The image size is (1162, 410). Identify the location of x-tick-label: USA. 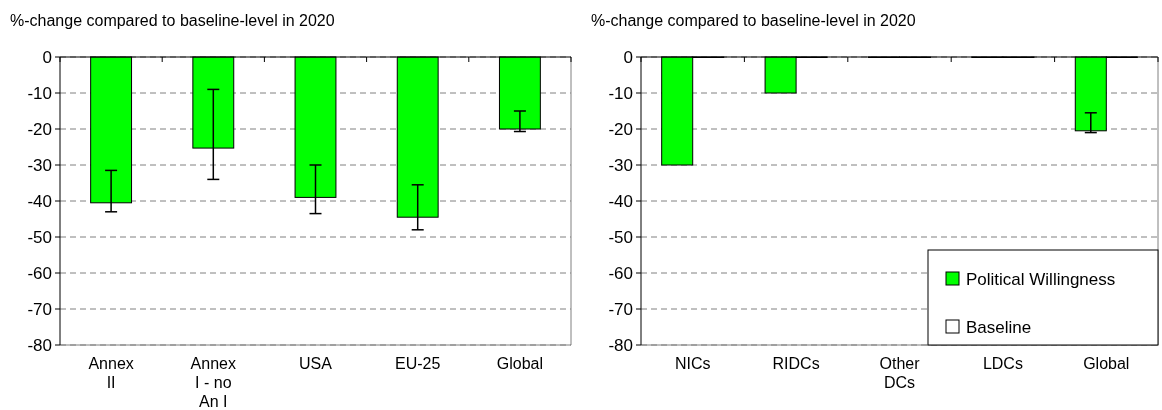
(316, 363).